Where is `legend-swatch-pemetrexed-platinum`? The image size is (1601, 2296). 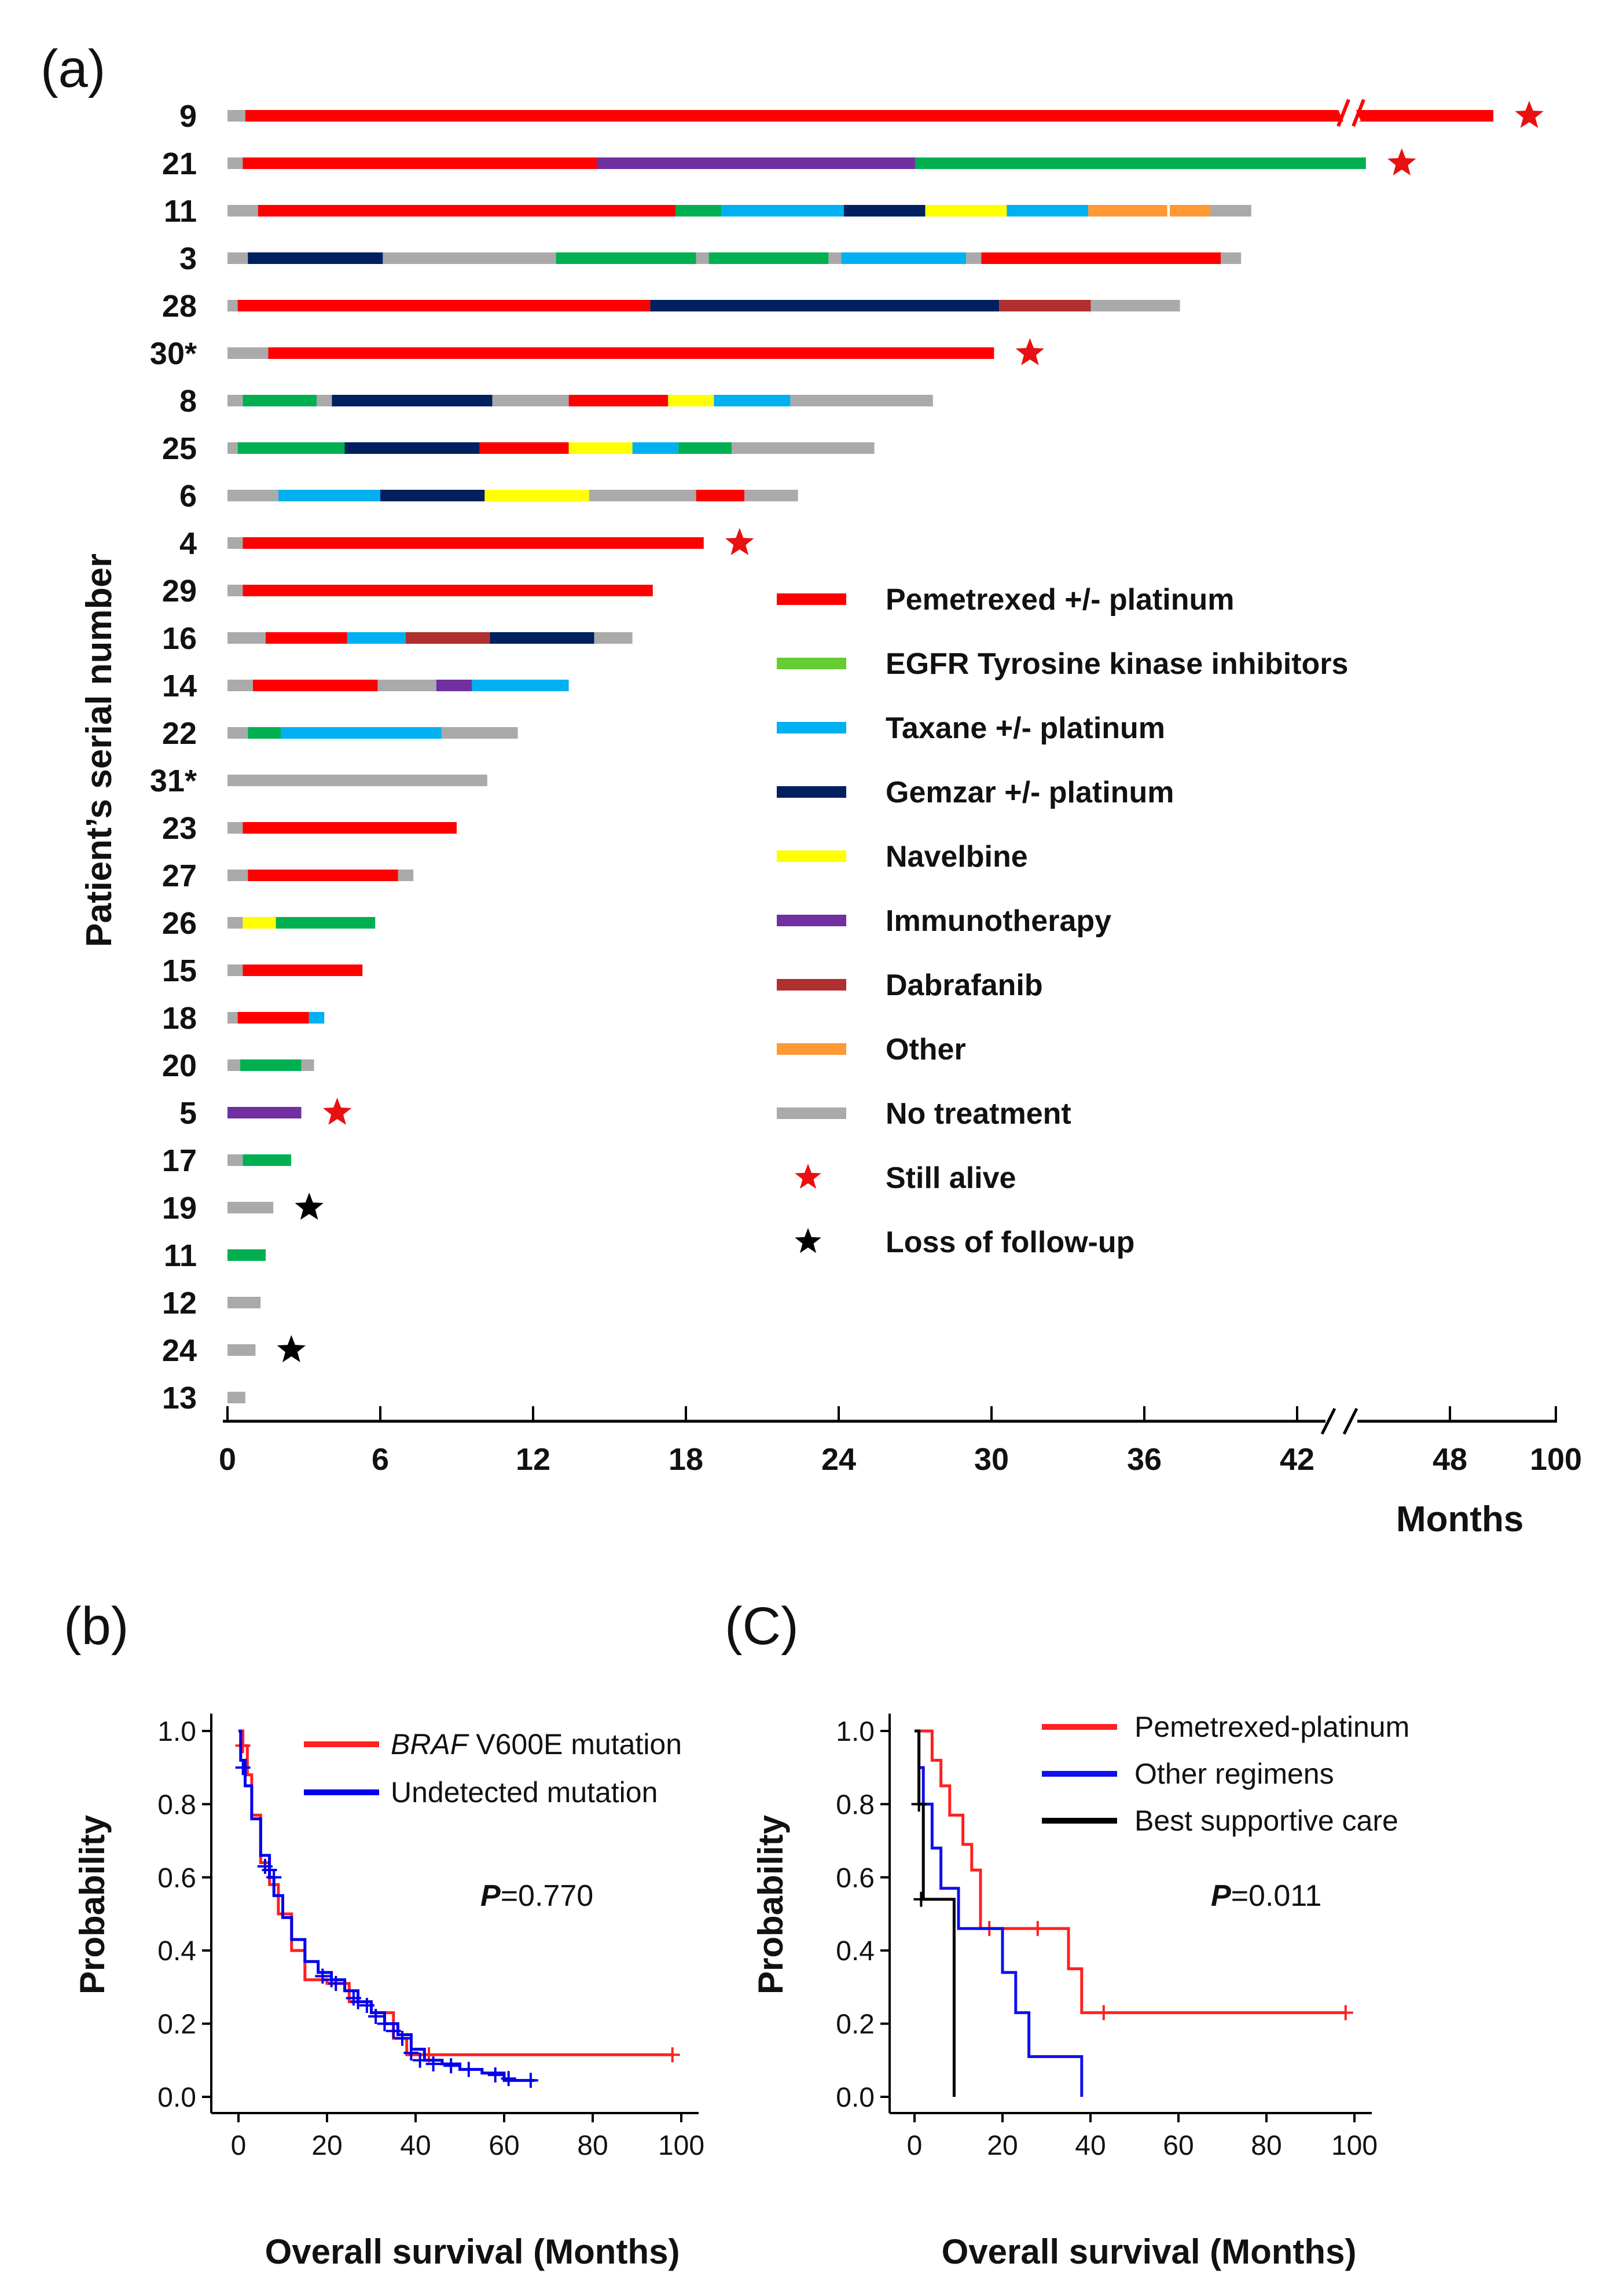
legend-swatch-pemetrexed-platinum is located at coordinates (811, 599).